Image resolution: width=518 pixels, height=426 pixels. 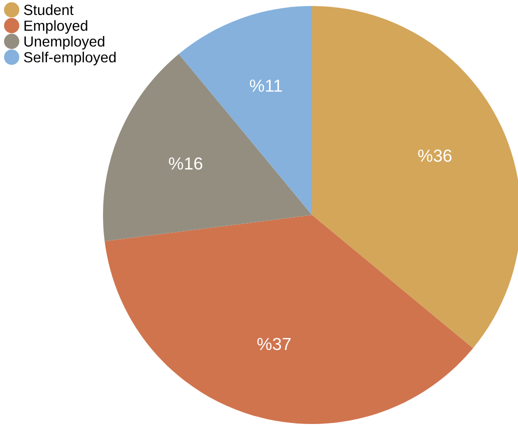 I want to click on legend-label: Student, so click(x=49, y=10).